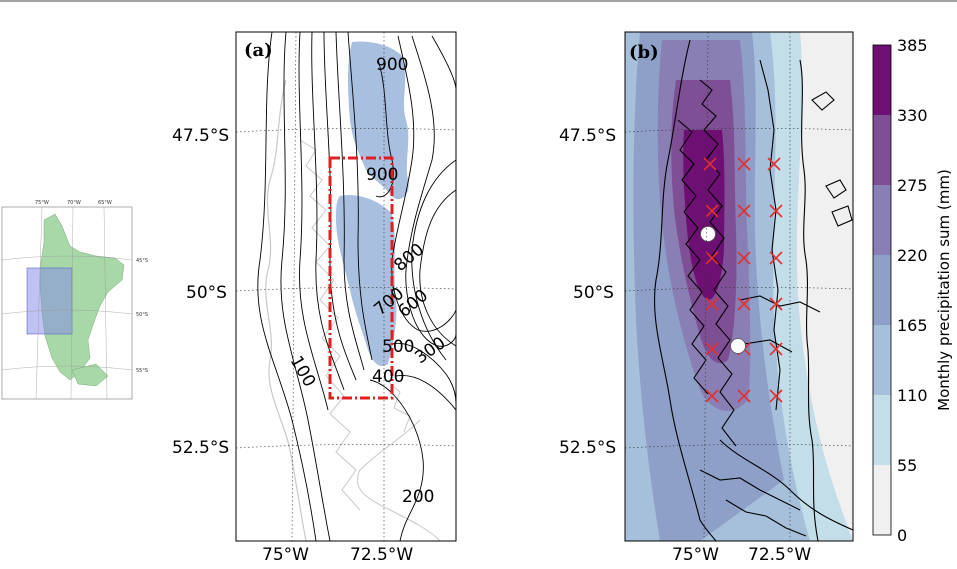  I want to click on panel-a-lat-label: 50°S, so click(206, 293).